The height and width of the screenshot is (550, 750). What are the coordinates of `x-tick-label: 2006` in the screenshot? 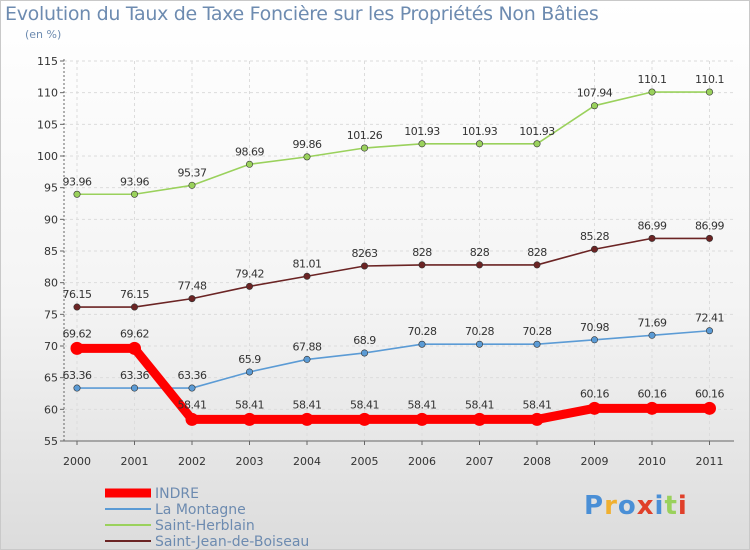 It's located at (422, 461).